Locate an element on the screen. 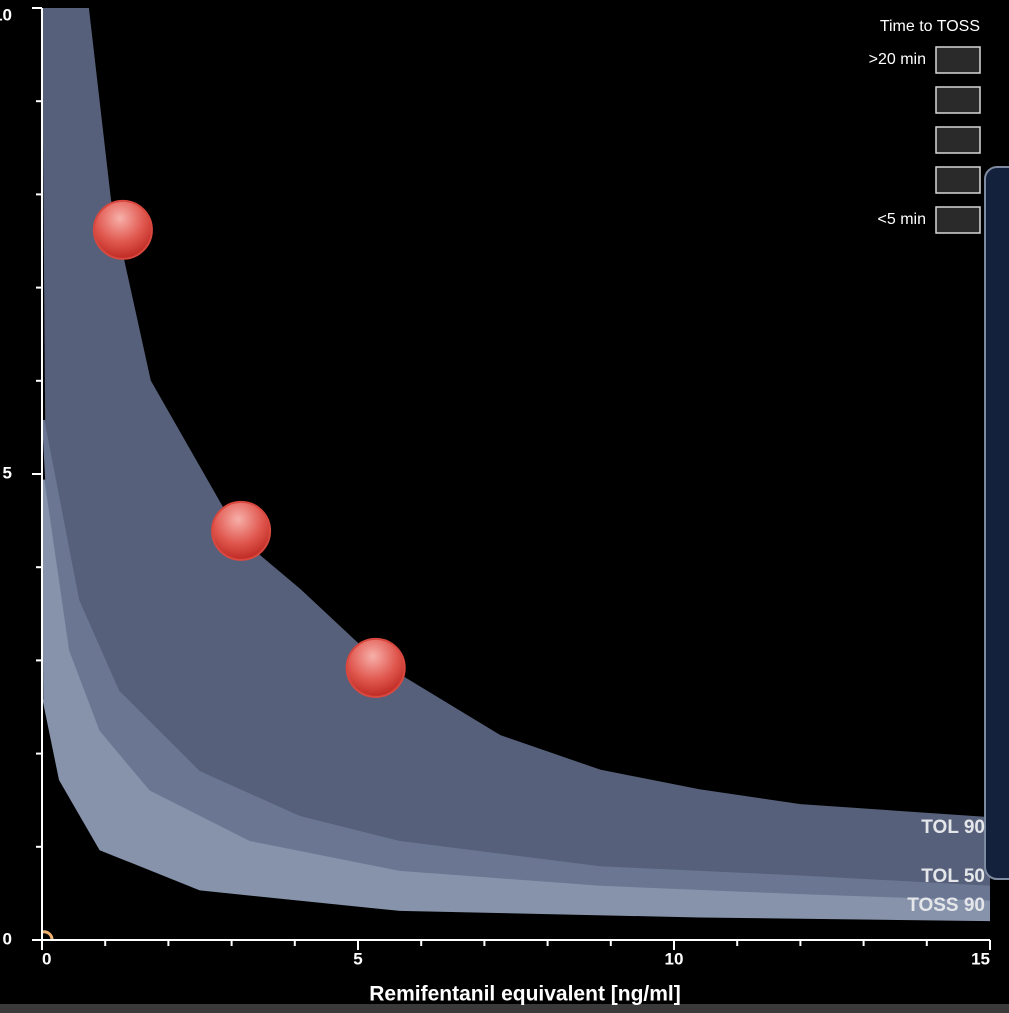 The image size is (1009, 1013). legend-title: Time to TOSS is located at coordinates (930, 26).